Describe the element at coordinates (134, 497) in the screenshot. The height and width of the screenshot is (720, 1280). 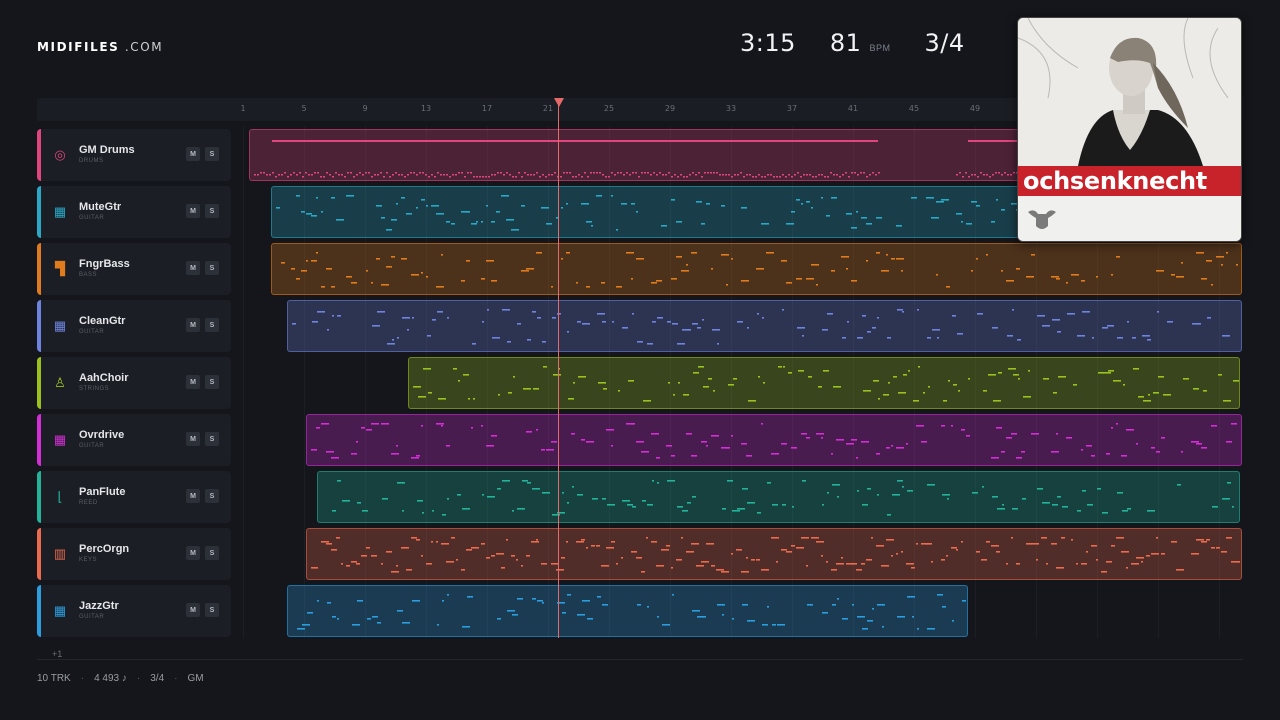
I see `track-header: ⌊ PanFlute REED M S` at that location.